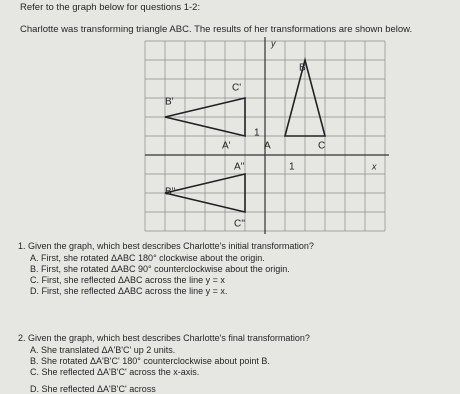 Image resolution: width=460 pixels, height=394 pixels. What do you see at coordinates (205, 117) in the screenshot?
I see `triangle-a-prime` at bounding box center [205, 117].